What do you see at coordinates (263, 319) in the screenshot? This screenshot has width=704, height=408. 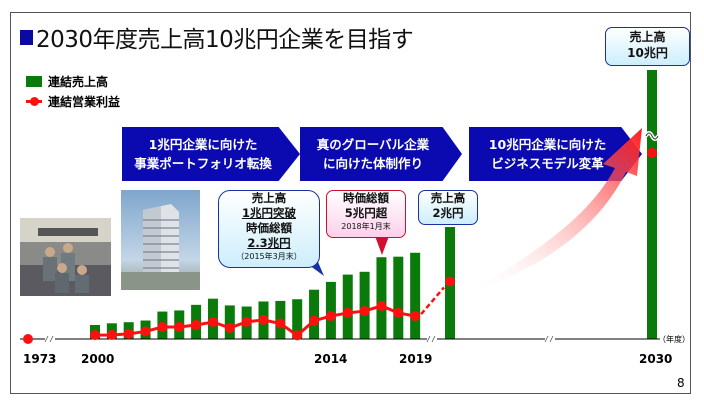 I see `profit-point-2010` at bounding box center [263, 319].